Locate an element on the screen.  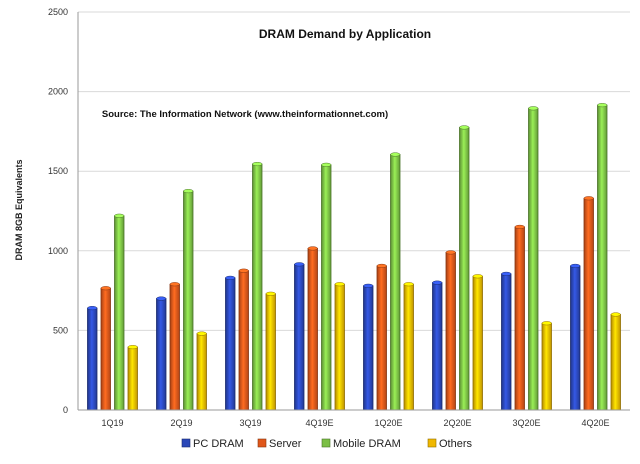
y-axis-ticks: 0 500 1000 1500 2000 2500 is located at coordinates (58, 211).